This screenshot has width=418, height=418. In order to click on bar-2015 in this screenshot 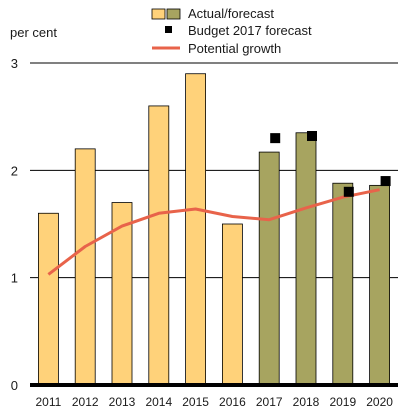, I will do `click(196, 229)`.